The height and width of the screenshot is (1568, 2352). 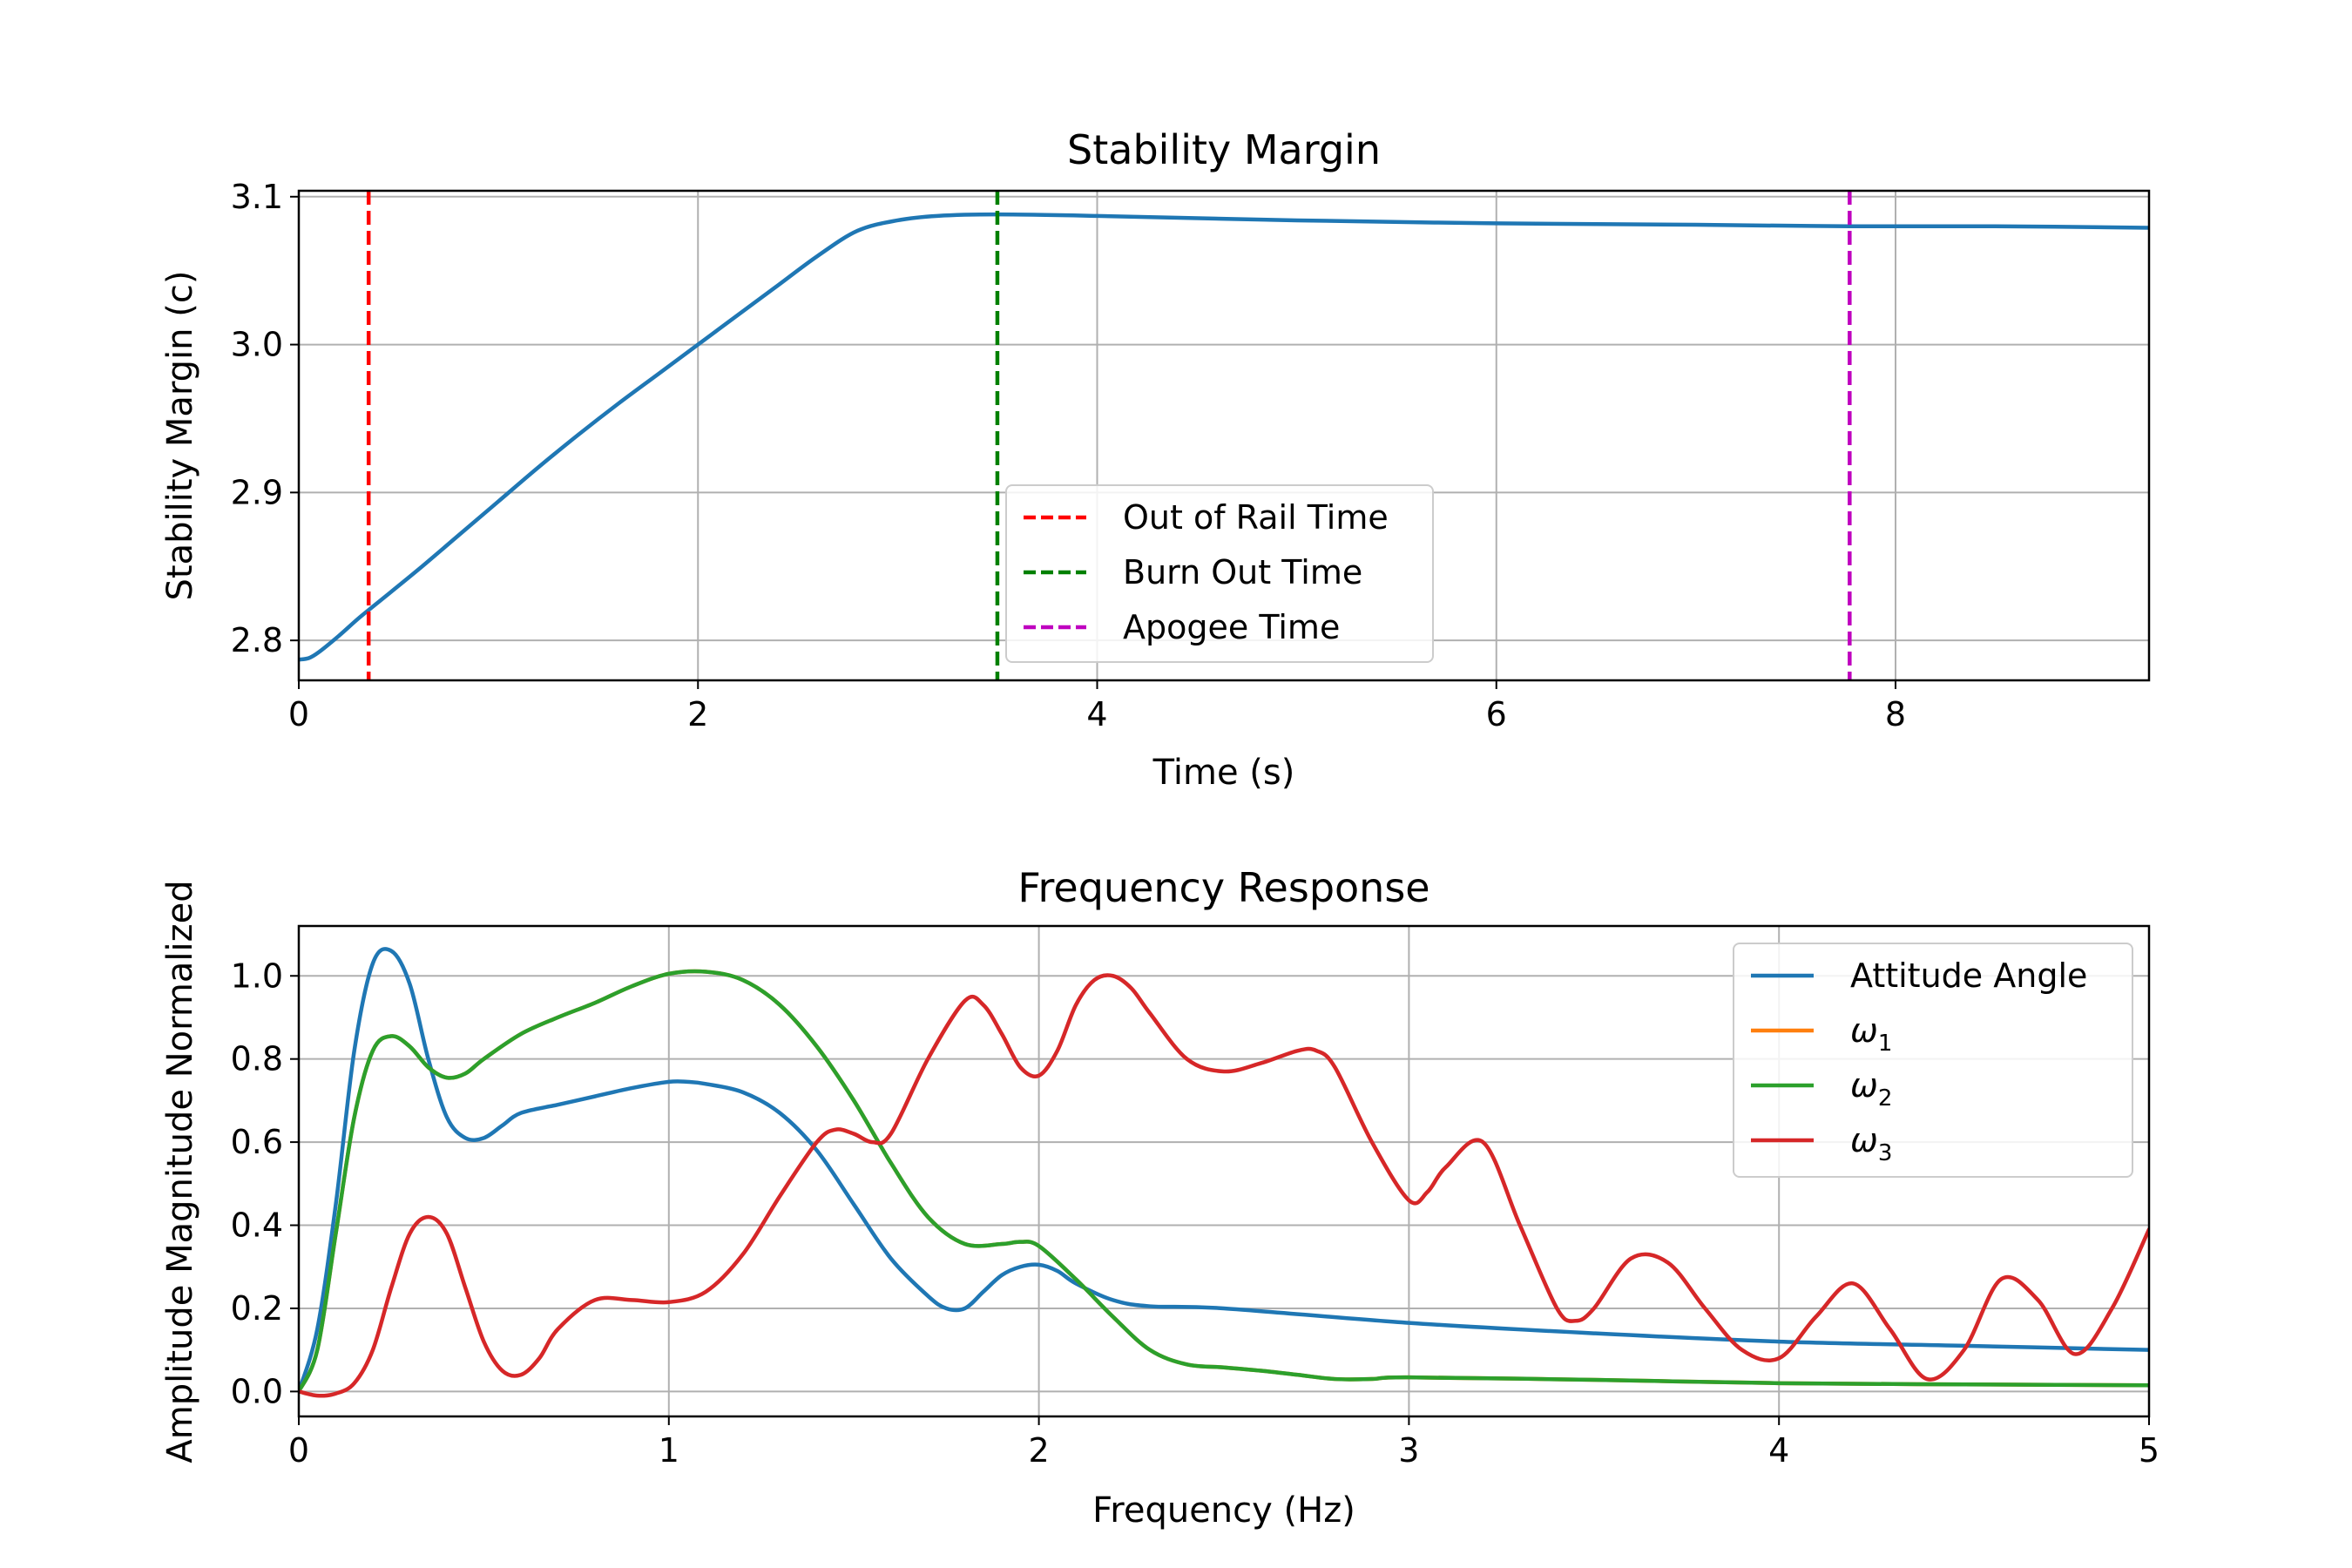 What do you see at coordinates (1242, 572) in the screenshot?
I see `legend-label: Burn Out Time` at bounding box center [1242, 572].